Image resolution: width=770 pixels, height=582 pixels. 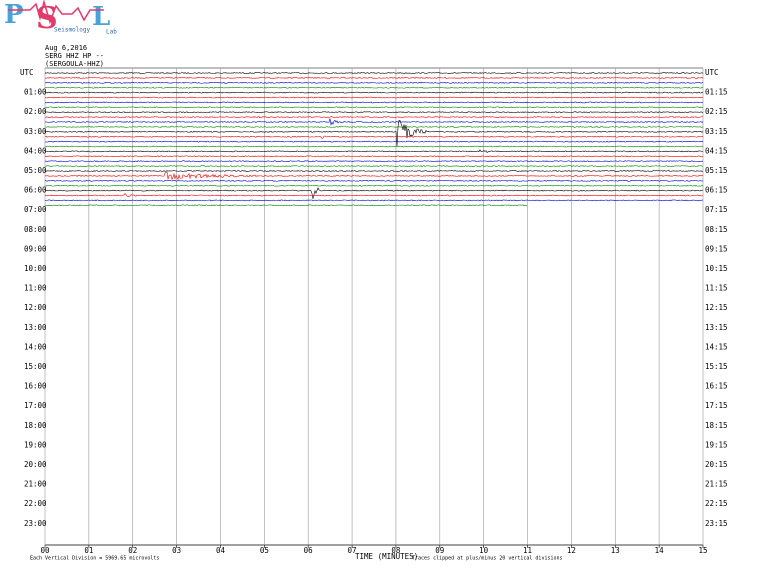 What do you see at coordinates (35, 190) in the screenshot?
I see `hour-label: 06:00` at bounding box center [35, 190].